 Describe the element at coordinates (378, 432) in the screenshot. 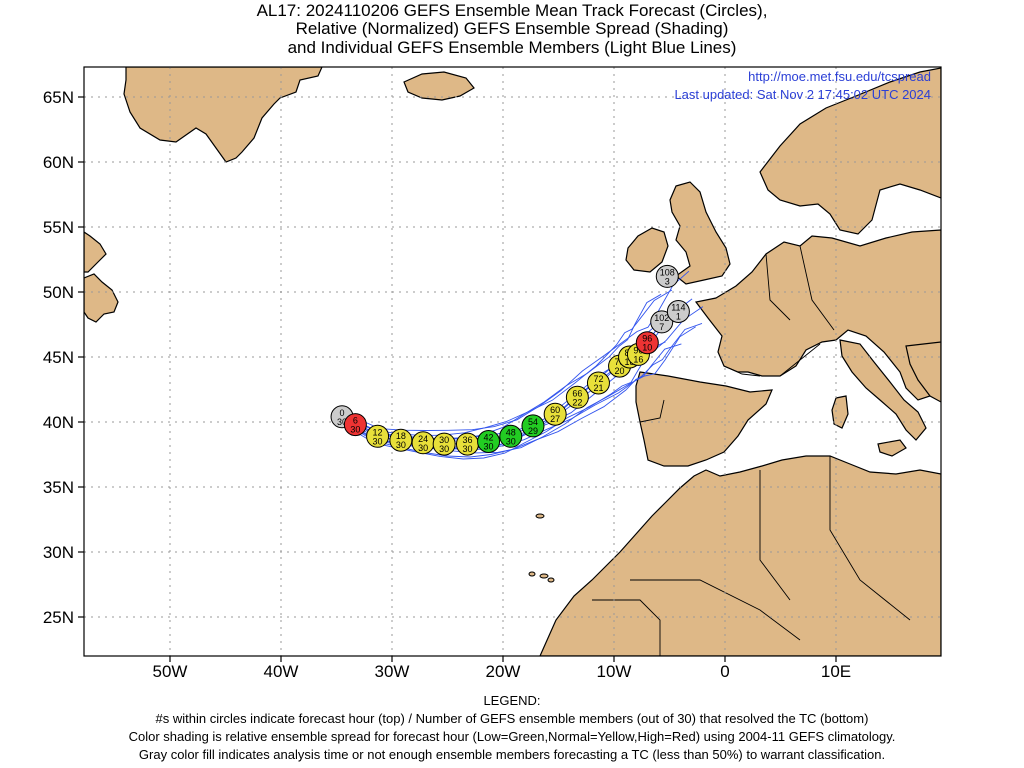

I see `forecast-hour-label: 12` at that location.